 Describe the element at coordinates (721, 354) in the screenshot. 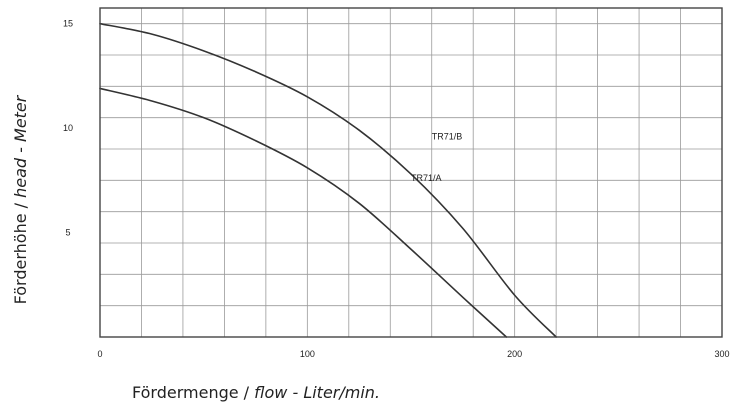

I see `x-tick-label: 300` at that location.